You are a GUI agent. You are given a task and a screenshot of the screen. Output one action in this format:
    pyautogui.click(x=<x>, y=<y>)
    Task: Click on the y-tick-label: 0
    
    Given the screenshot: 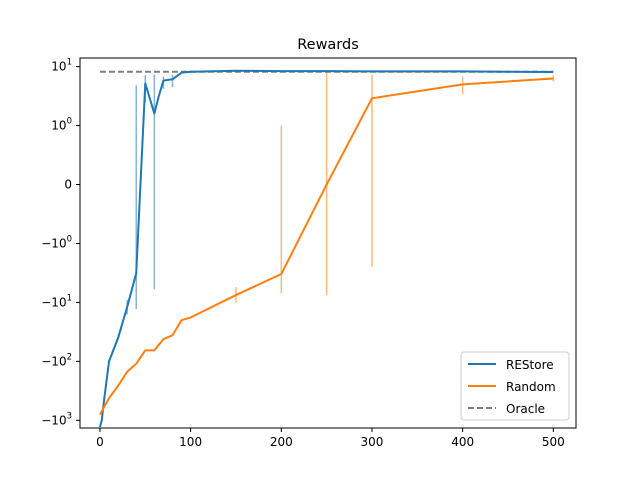 What is the action you would take?
    pyautogui.click(x=68, y=185)
    